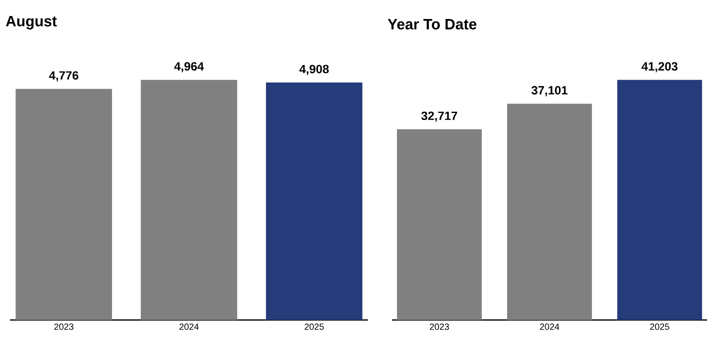 The height and width of the screenshot is (349, 712). What do you see at coordinates (31, 23) in the screenshot?
I see `chart-title: August` at bounding box center [31, 23].